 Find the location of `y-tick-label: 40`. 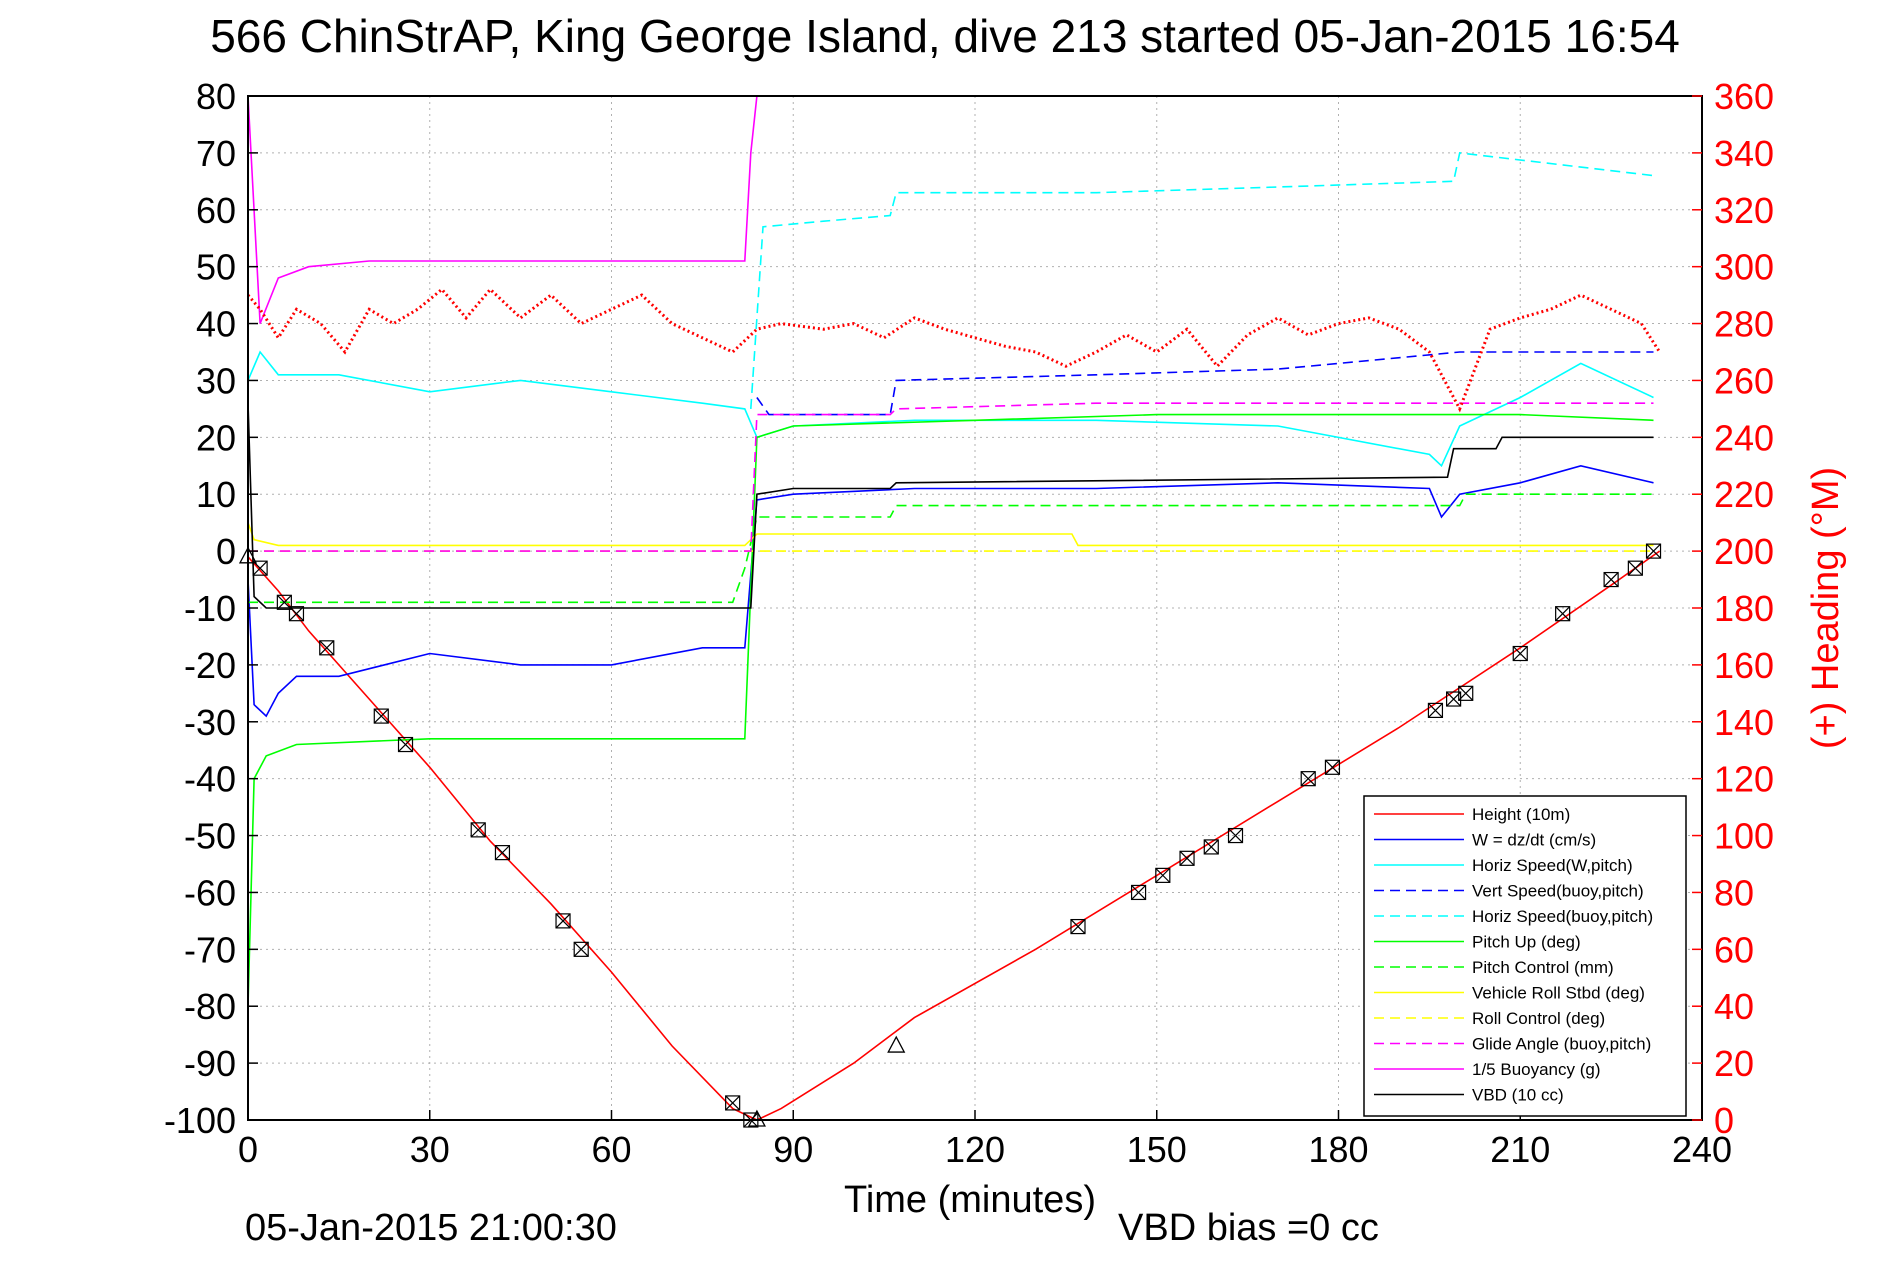

y-tick-label: 40 is located at coordinates (216, 324).